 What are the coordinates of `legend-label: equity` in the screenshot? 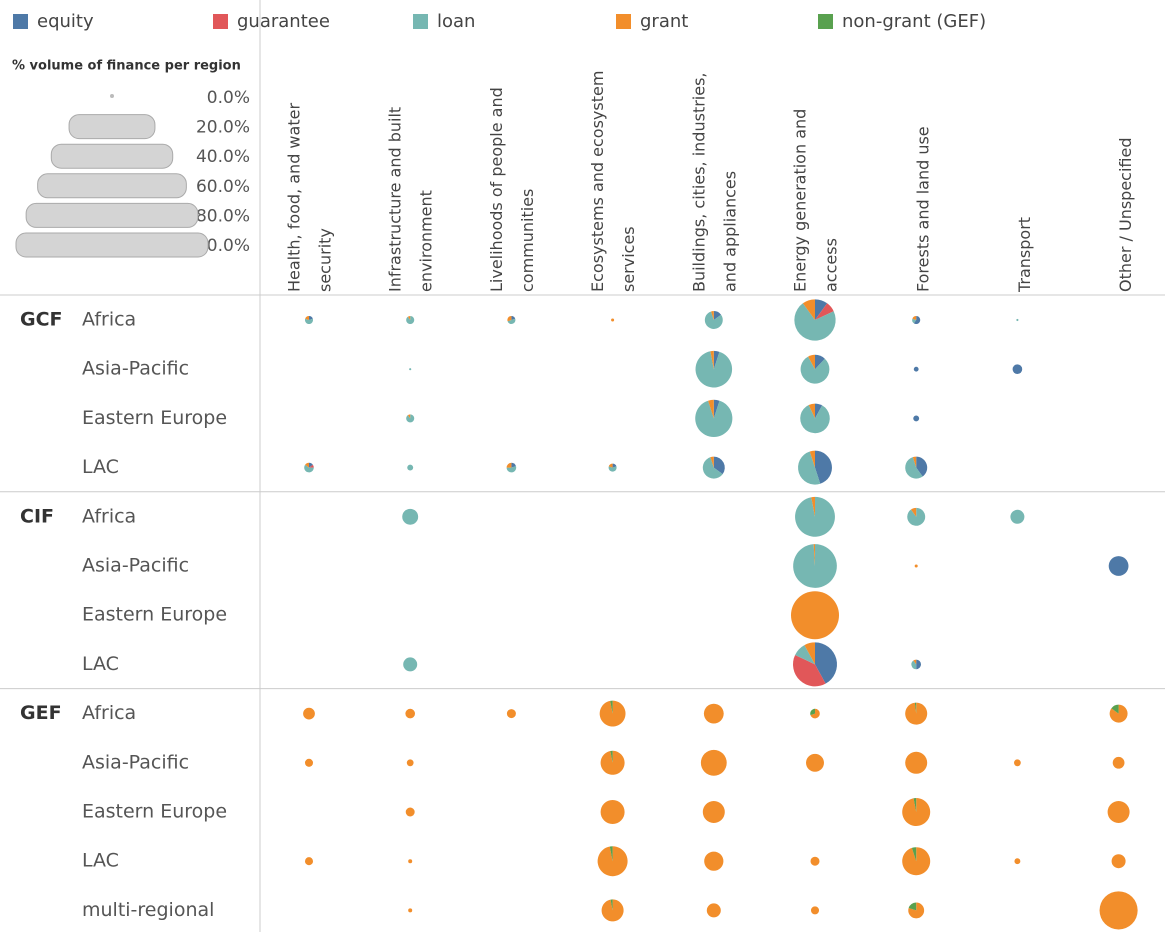 It's located at (65, 21).